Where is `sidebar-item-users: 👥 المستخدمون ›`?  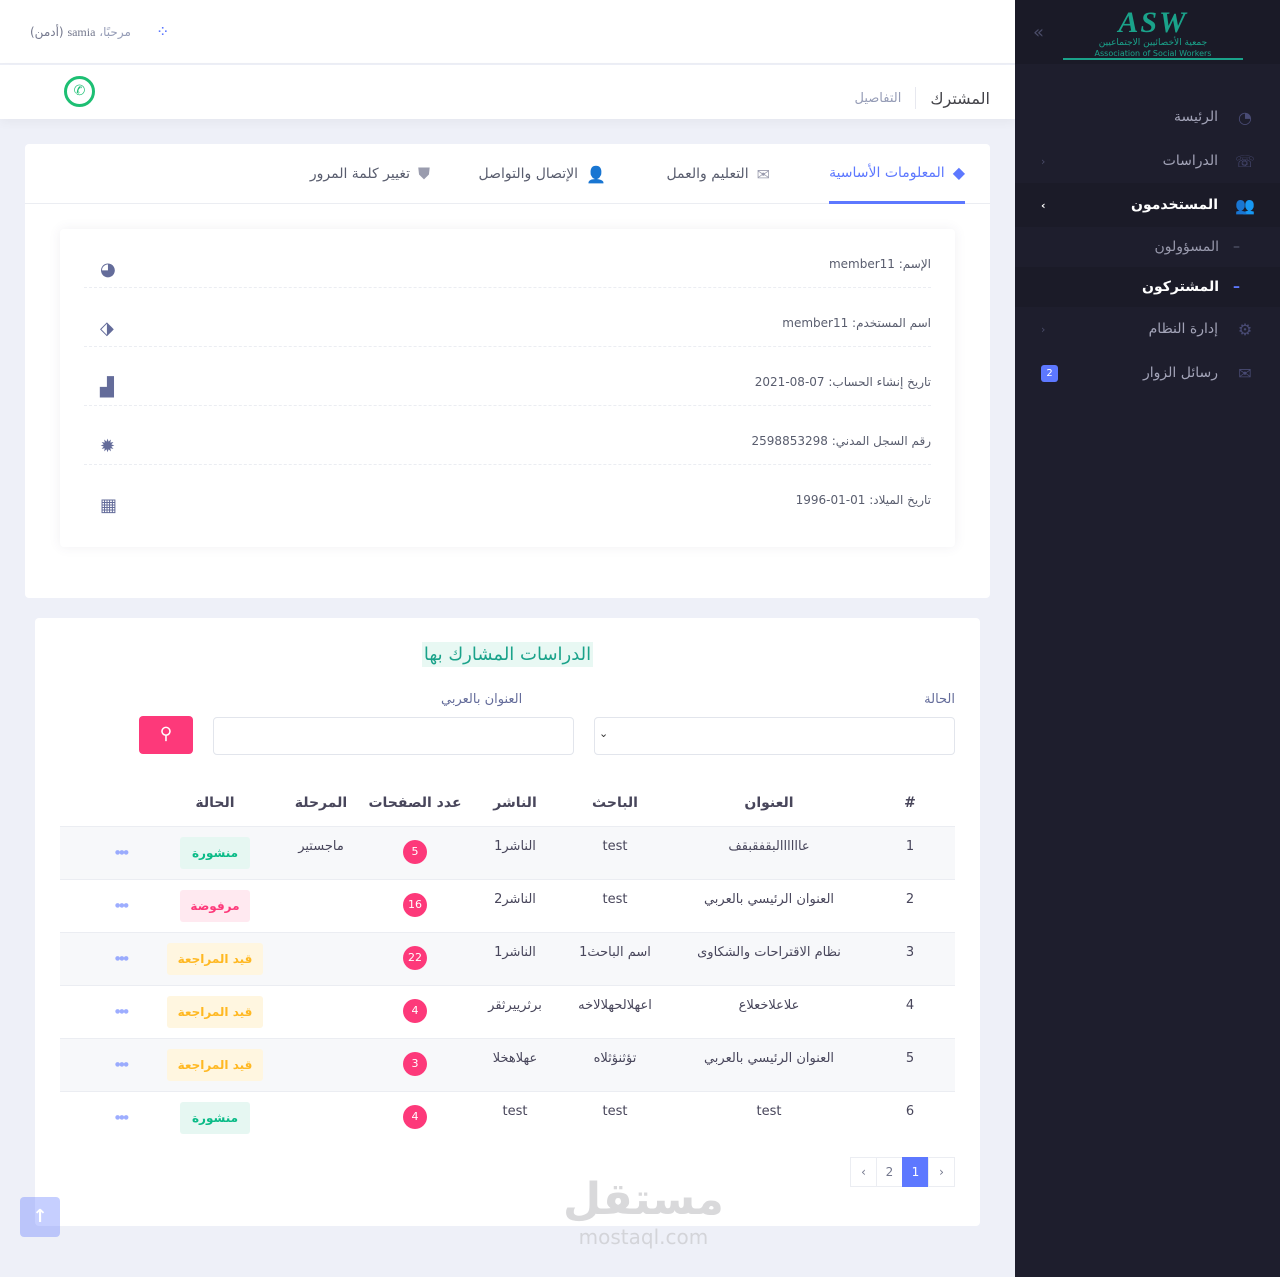
sidebar-item-users: 👥 المستخدمون › is located at coordinates (1147, 205).